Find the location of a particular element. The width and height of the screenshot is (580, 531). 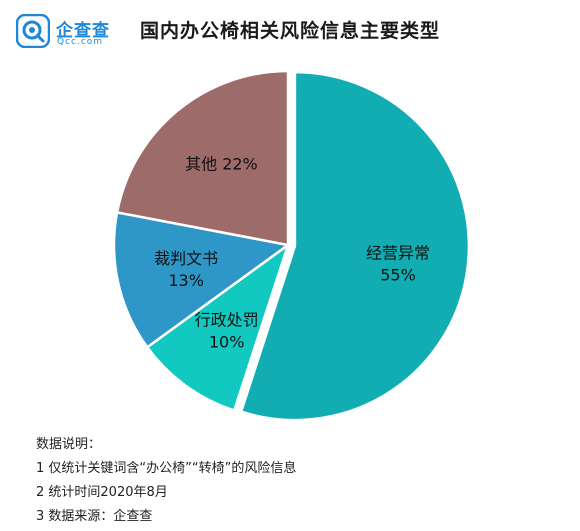

brand-name: 企查查 is located at coordinates (83, 31).